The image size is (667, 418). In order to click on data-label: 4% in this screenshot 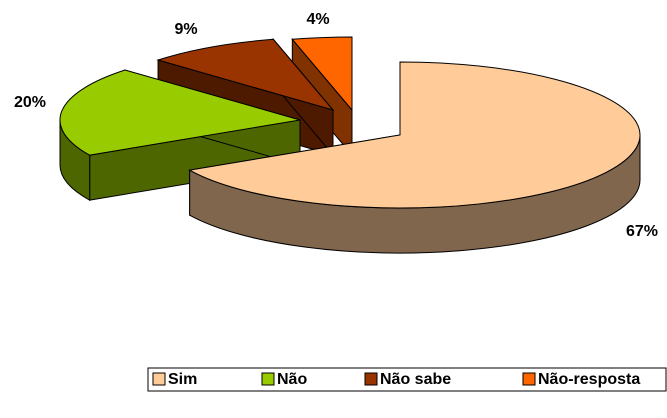, I will do `click(317, 19)`.